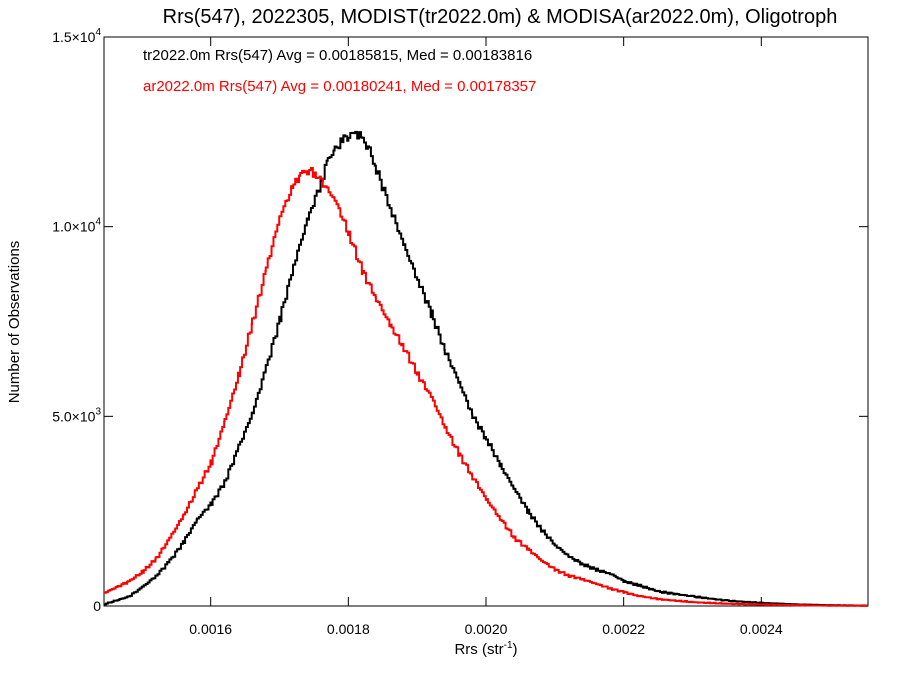 The height and width of the screenshot is (675, 900). What do you see at coordinates (486, 629) in the screenshot?
I see `x-tick-label: 0.0020` at bounding box center [486, 629].